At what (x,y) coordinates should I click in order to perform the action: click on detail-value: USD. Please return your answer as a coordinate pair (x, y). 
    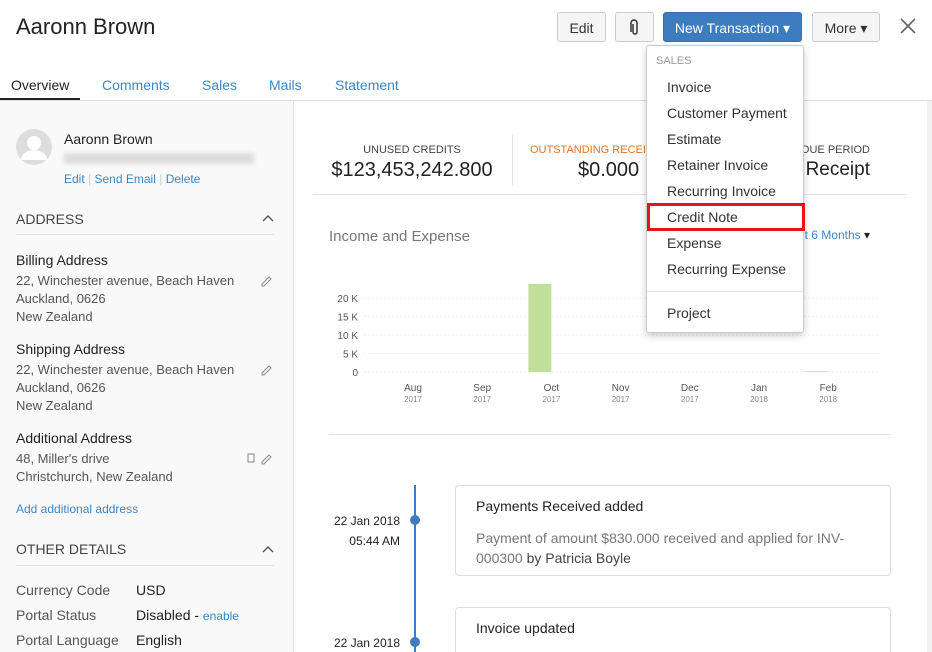
    Looking at the image, I should click on (151, 590).